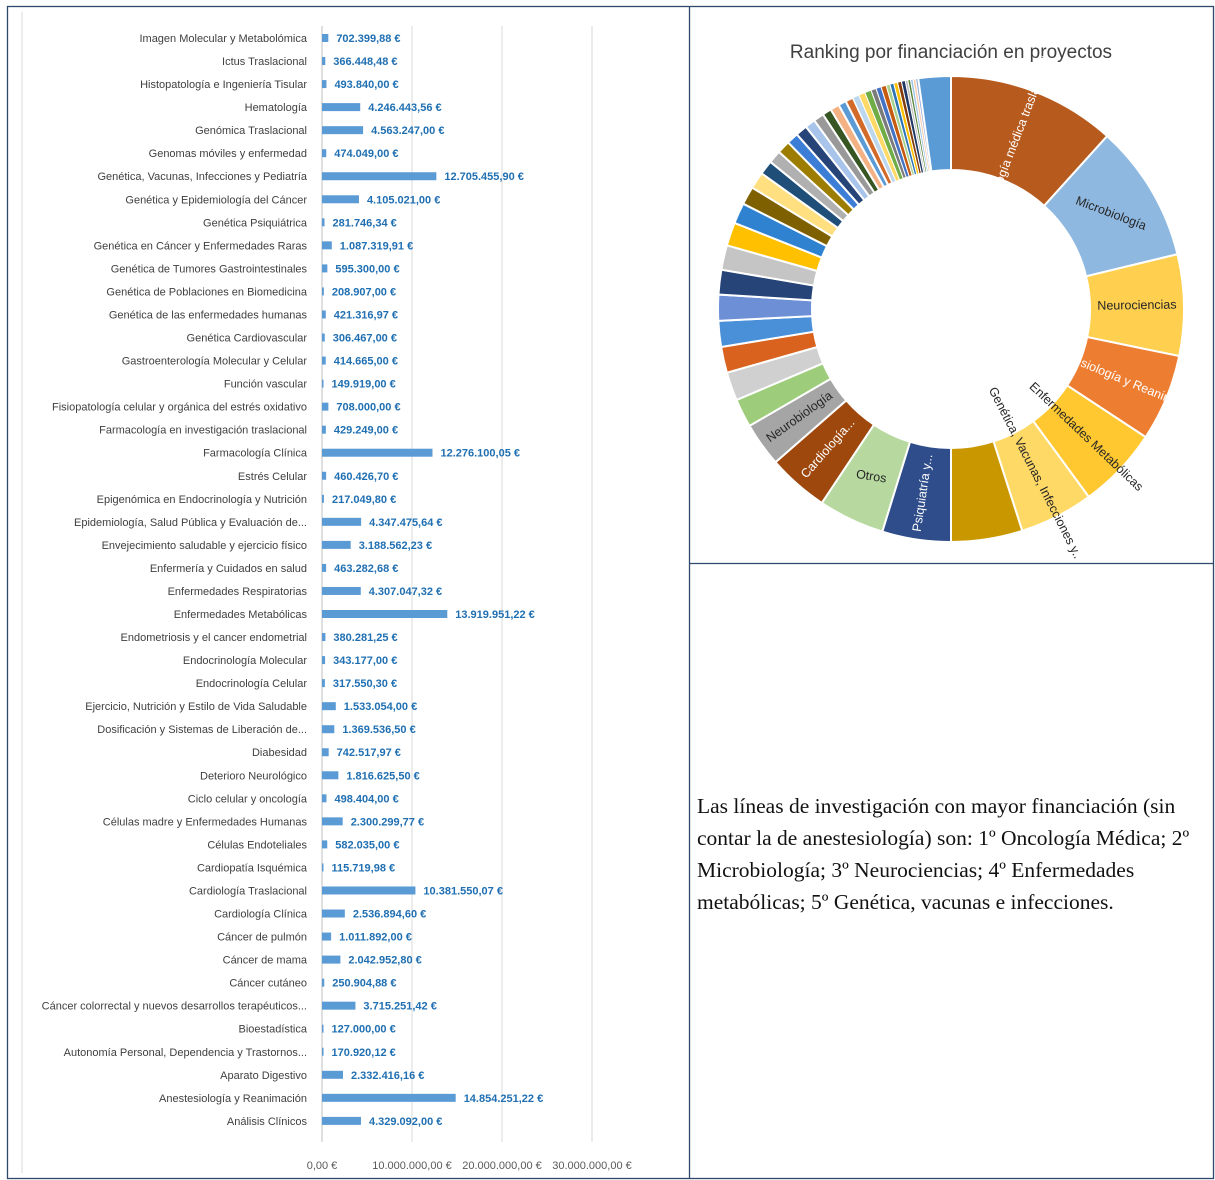 The image size is (1215, 1180). I want to click on value-label: 2.300.299,77 €, so click(387, 822).